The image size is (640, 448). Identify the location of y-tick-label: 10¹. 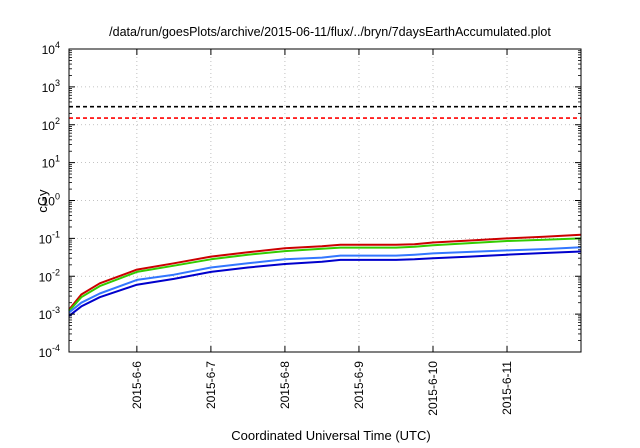
(51, 162).